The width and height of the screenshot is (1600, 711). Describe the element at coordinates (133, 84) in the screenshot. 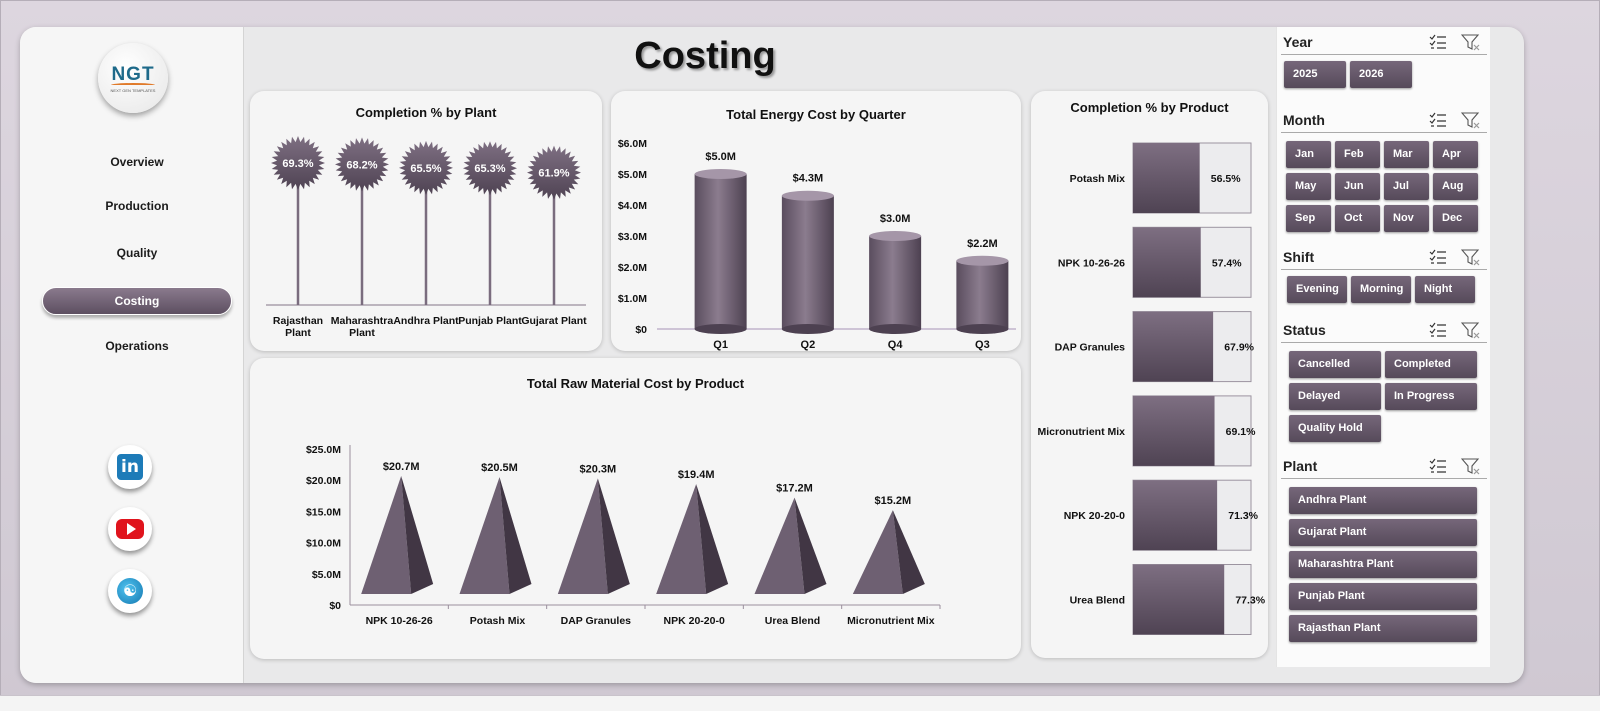

I see `logo-swoosh` at that location.